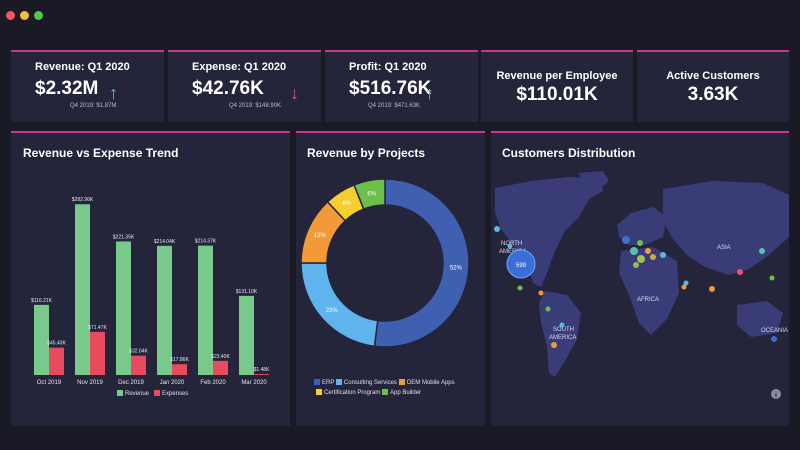 The width and height of the screenshot is (800, 450). I want to click on bar-value-label: $282.96K, so click(83, 200).